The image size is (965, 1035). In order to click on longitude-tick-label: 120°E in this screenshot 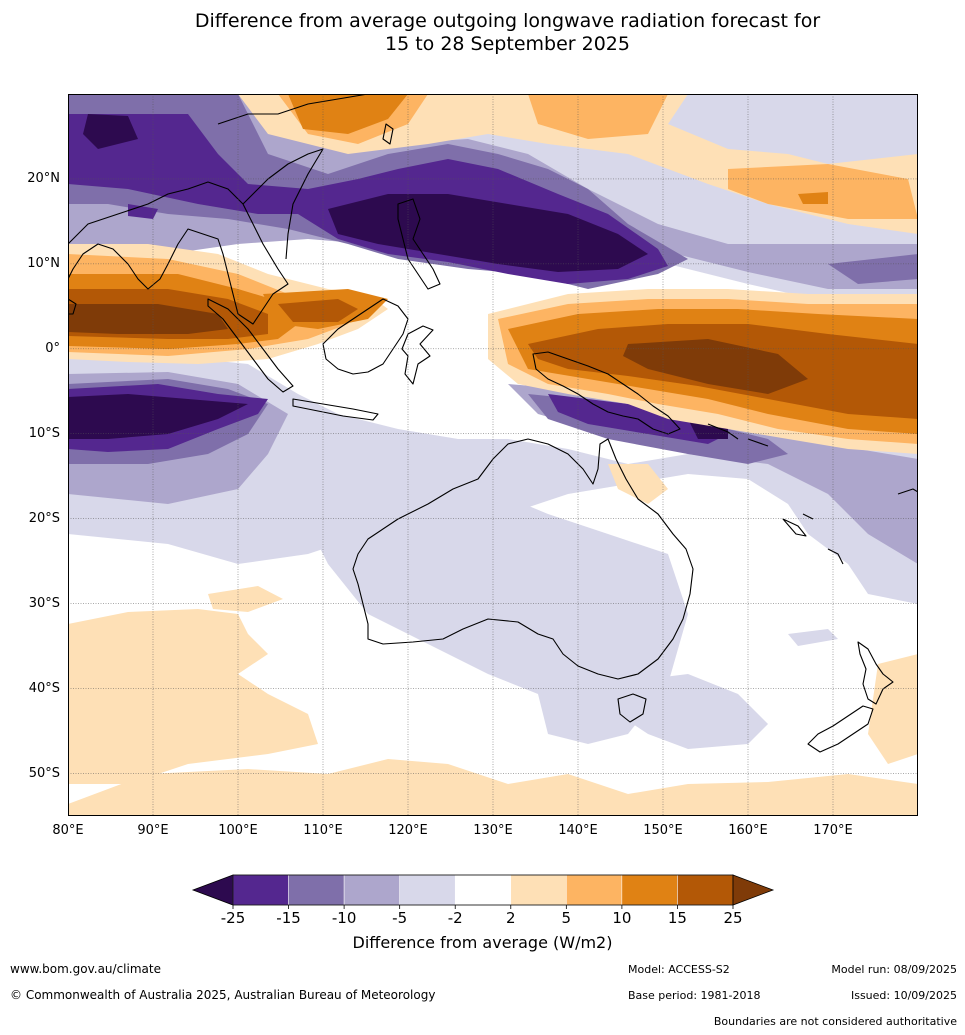, I will do `click(408, 830)`.